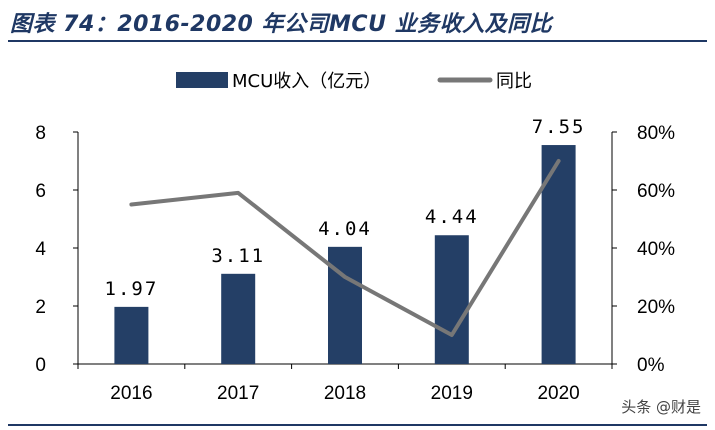  Describe the element at coordinates (238, 393) in the screenshot. I see `x-tick-label: 2017` at that location.